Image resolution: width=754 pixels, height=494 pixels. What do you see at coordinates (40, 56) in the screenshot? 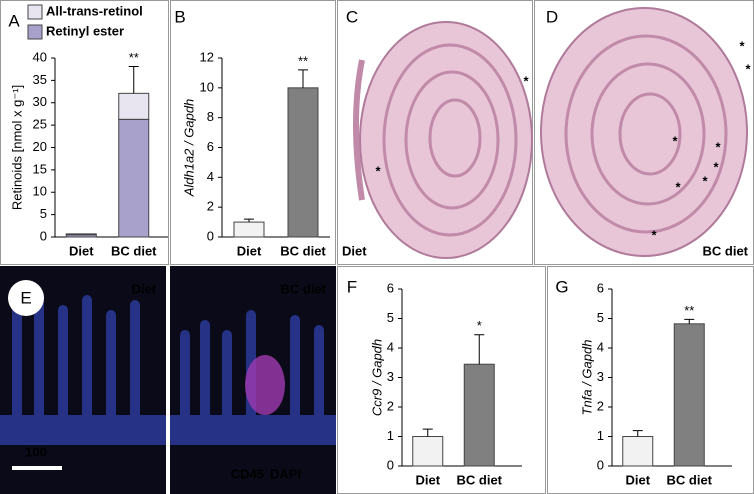
I see `y-tick-label: 40` at bounding box center [40, 56].